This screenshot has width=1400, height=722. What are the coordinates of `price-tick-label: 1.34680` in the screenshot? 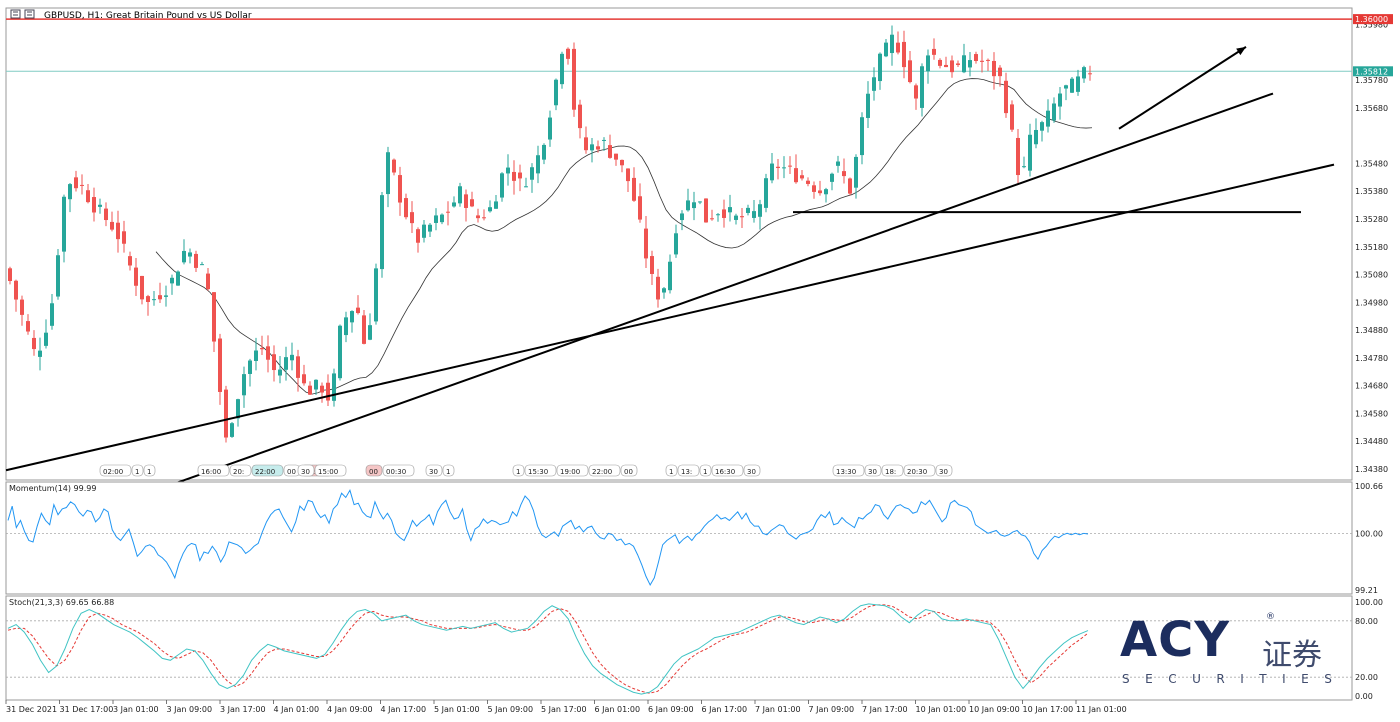 It's located at (1371, 386).